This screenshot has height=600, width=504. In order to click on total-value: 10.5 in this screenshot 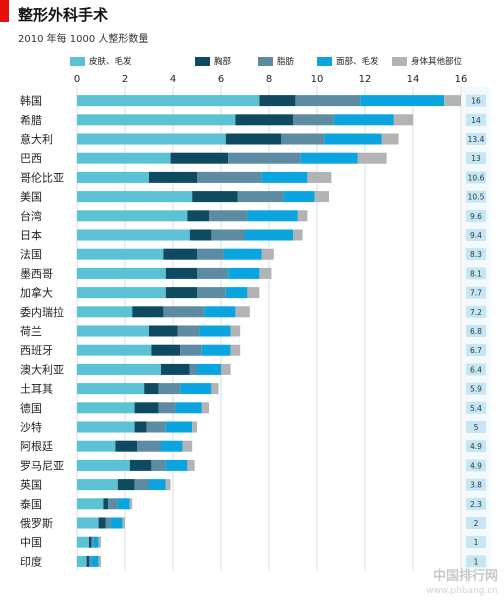, I will do `click(476, 197)`.